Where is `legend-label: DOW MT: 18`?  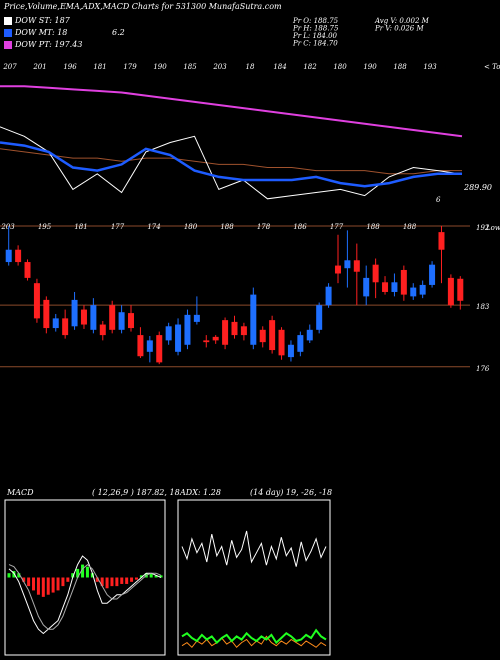
legend-label: DOW MT: 18 is located at coordinates (40, 32).